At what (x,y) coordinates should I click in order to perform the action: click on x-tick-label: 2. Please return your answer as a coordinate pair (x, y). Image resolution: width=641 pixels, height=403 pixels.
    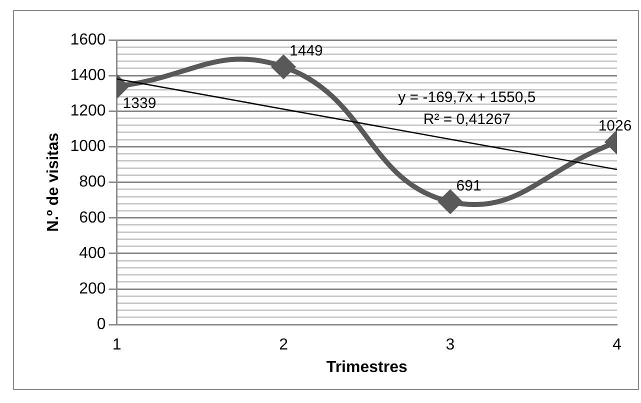
    Looking at the image, I should click on (283, 345).